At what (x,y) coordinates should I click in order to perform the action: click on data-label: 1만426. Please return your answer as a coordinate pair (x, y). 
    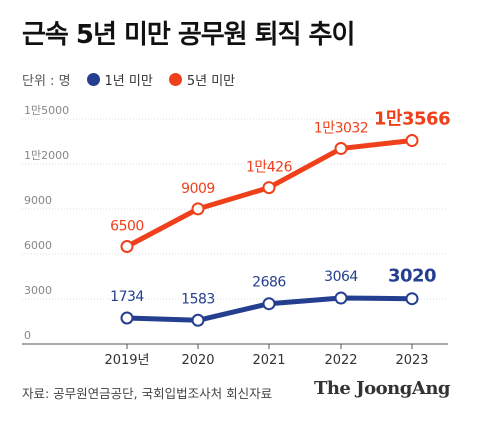
    Looking at the image, I should click on (269, 168).